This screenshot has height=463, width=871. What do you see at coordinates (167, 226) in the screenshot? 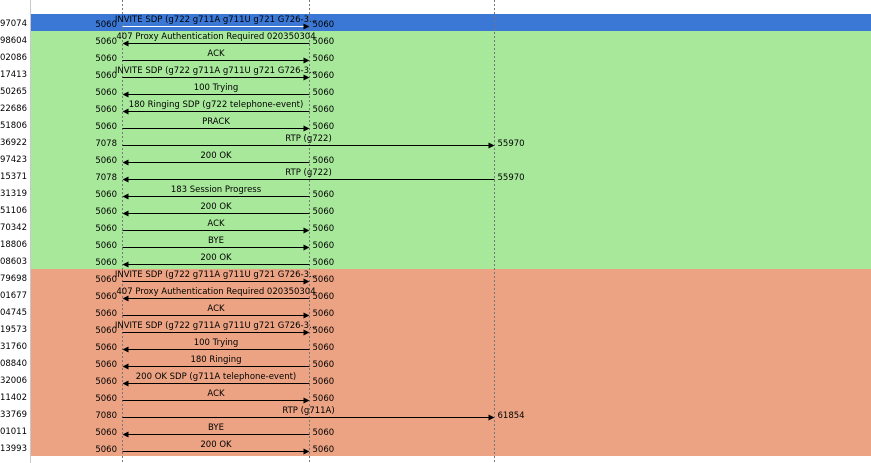
I see `message-row: 70342 5060 5060 ACK` at bounding box center [167, 226].